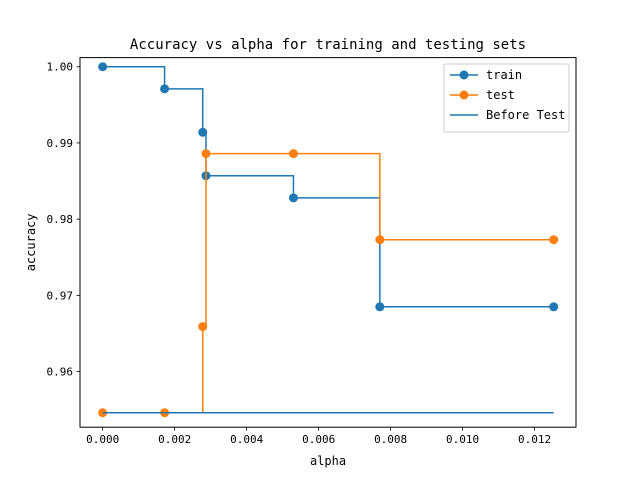 This screenshot has width=640, height=480. What do you see at coordinates (534, 439) in the screenshot?
I see `x-tick-label: 0.012` at bounding box center [534, 439].